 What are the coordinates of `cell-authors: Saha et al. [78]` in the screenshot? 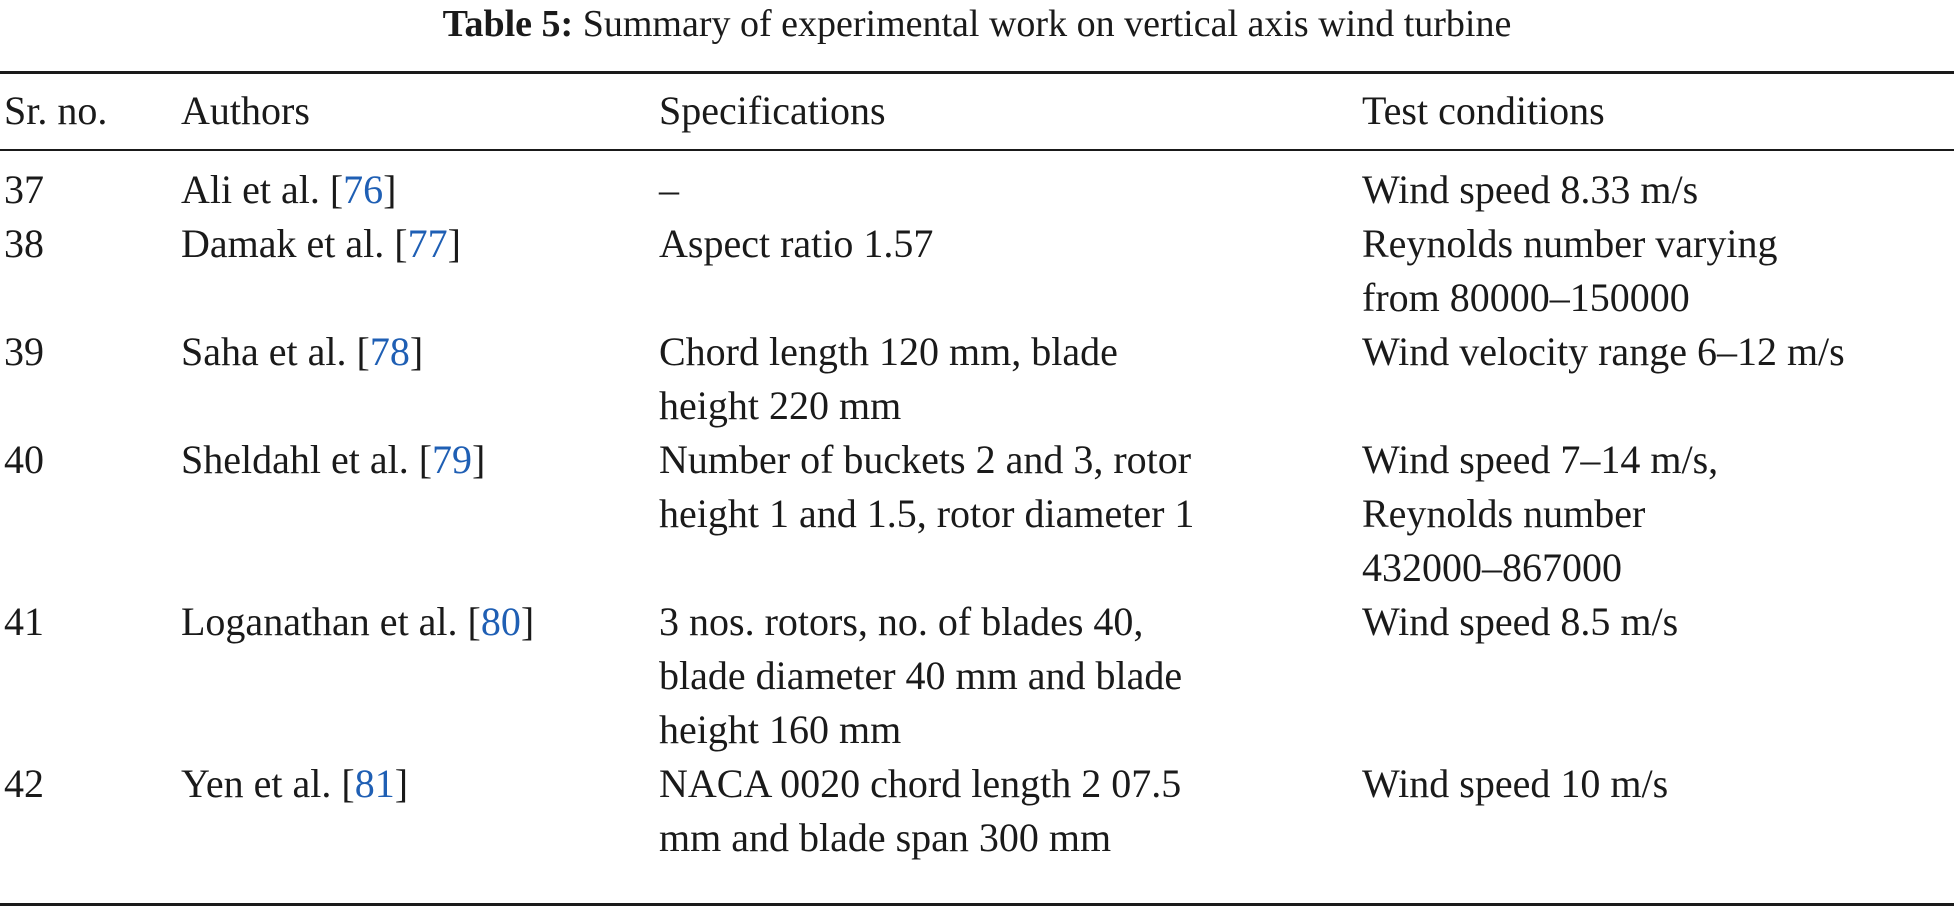 It's located at (416, 352).